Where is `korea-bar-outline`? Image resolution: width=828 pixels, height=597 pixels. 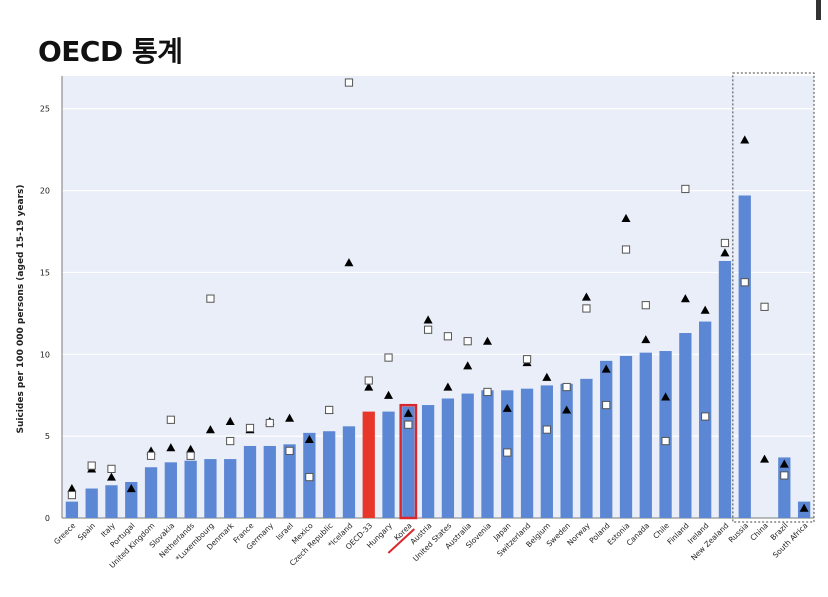
korea-bar-outline is located at coordinates (408, 461).